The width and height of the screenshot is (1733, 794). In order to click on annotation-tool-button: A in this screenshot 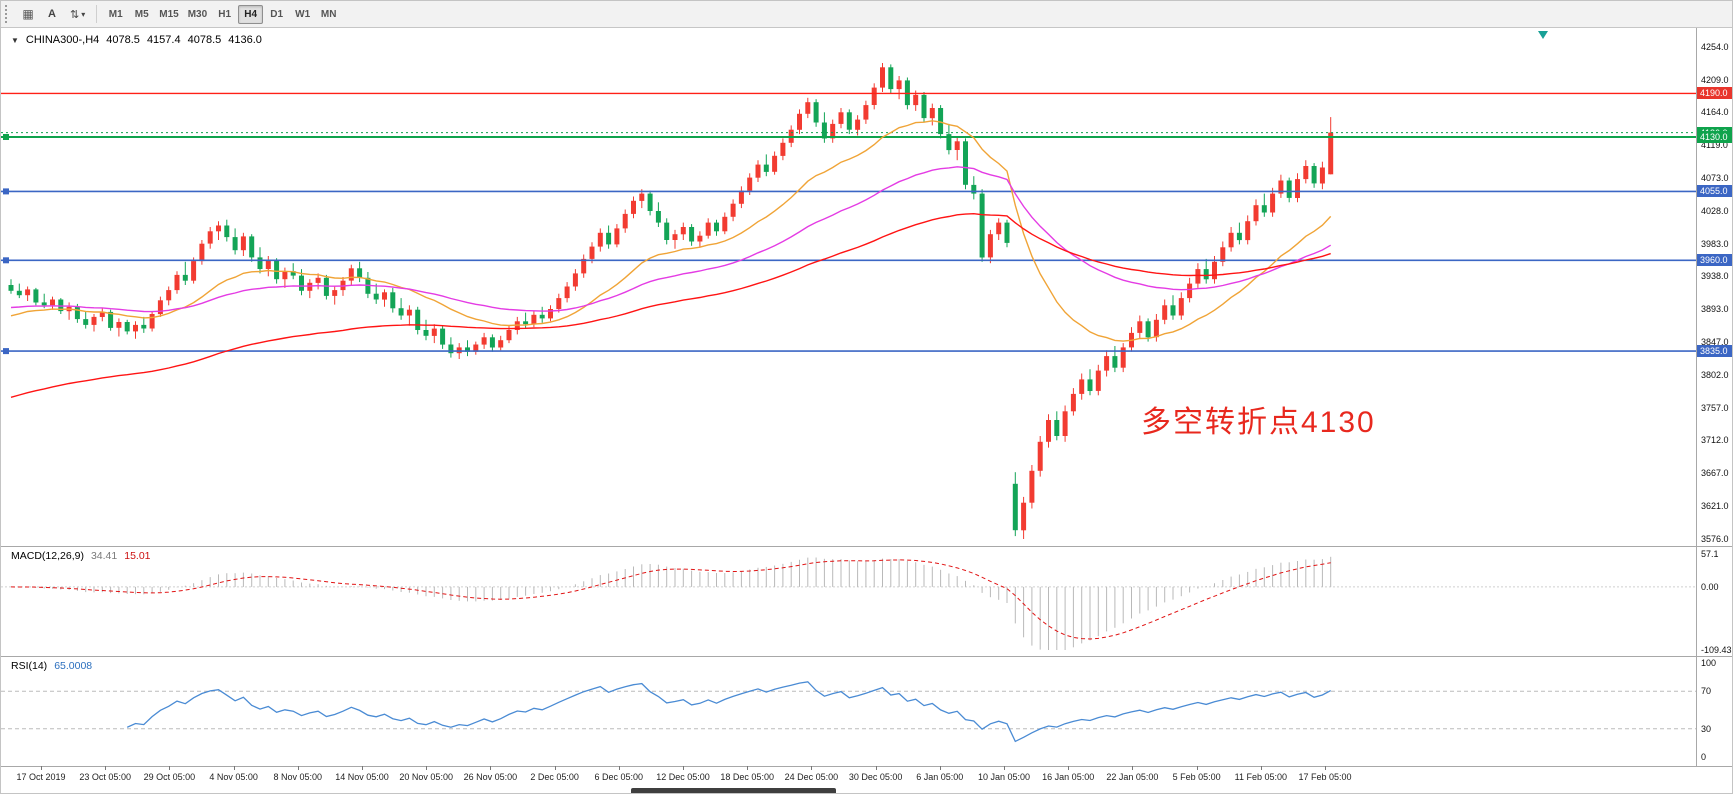, I will do `click(52, 14)`.